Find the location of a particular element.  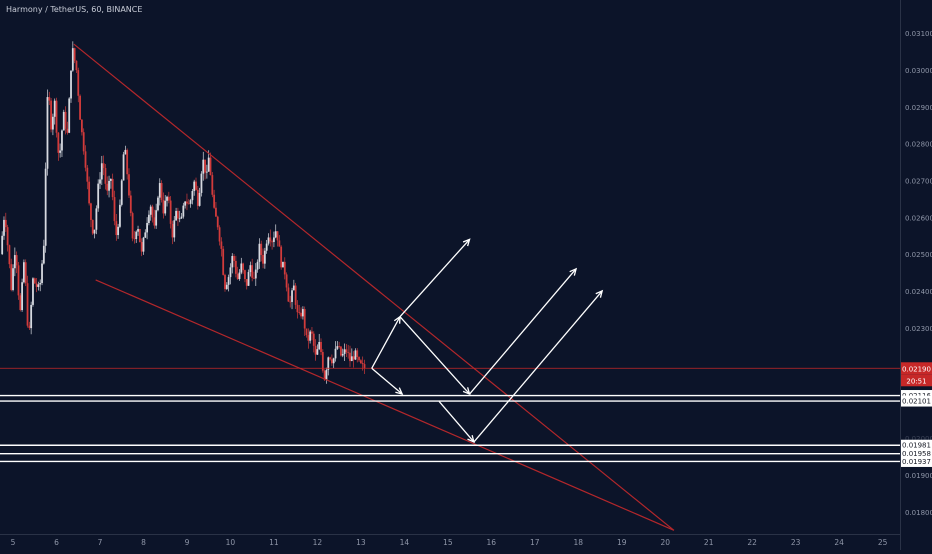

arrow-line is located at coordinates (538, 366).